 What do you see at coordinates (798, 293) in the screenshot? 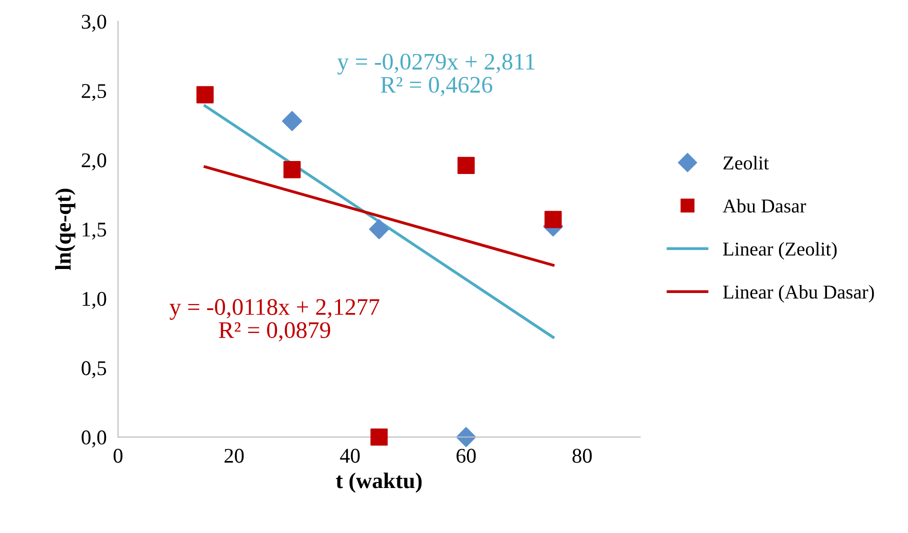
I see `legend-label: Linear (Abu Dasar)` at bounding box center [798, 293].